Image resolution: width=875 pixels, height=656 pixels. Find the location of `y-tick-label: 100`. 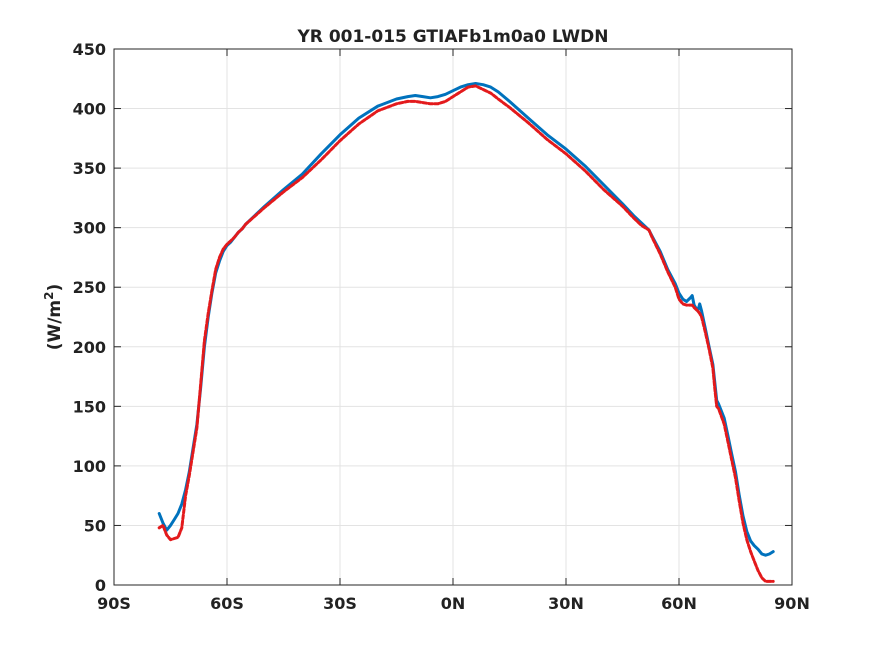

y-tick-label: 100 is located at coordinates (89, 466).